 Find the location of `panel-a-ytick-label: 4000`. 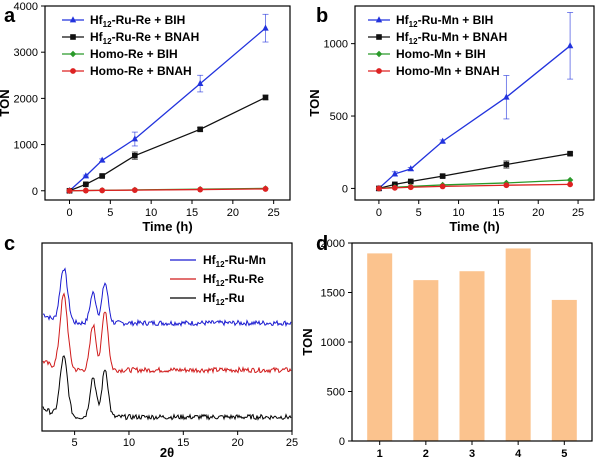

panel-a-ytick-label: 4000 is located at coordinates (26, 7).